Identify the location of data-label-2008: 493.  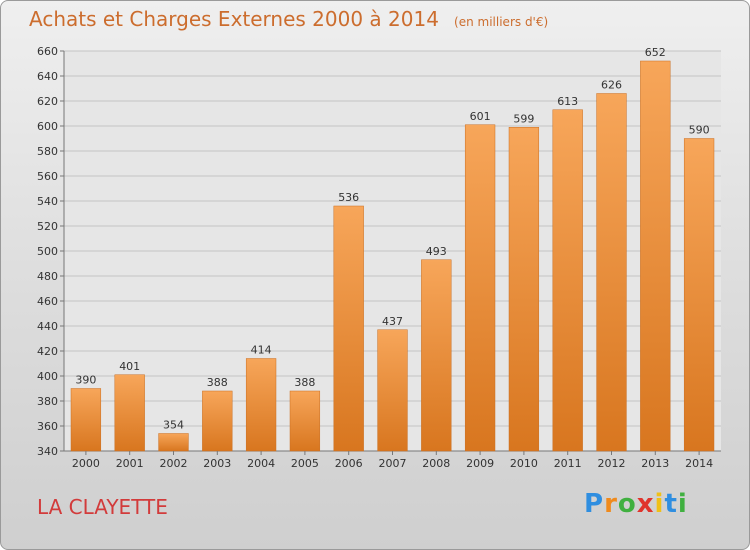
(436, 251).